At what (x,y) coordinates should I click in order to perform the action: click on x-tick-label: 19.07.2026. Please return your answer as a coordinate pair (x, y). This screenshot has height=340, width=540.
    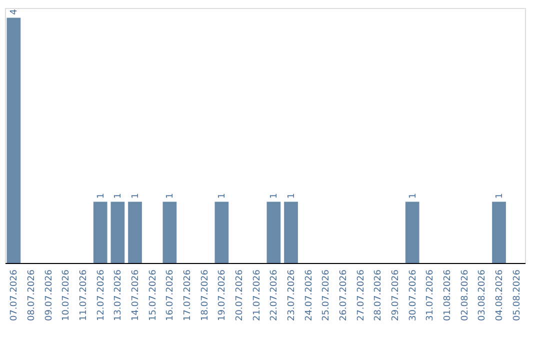
    Looking at the image, I should click on (223, 295).